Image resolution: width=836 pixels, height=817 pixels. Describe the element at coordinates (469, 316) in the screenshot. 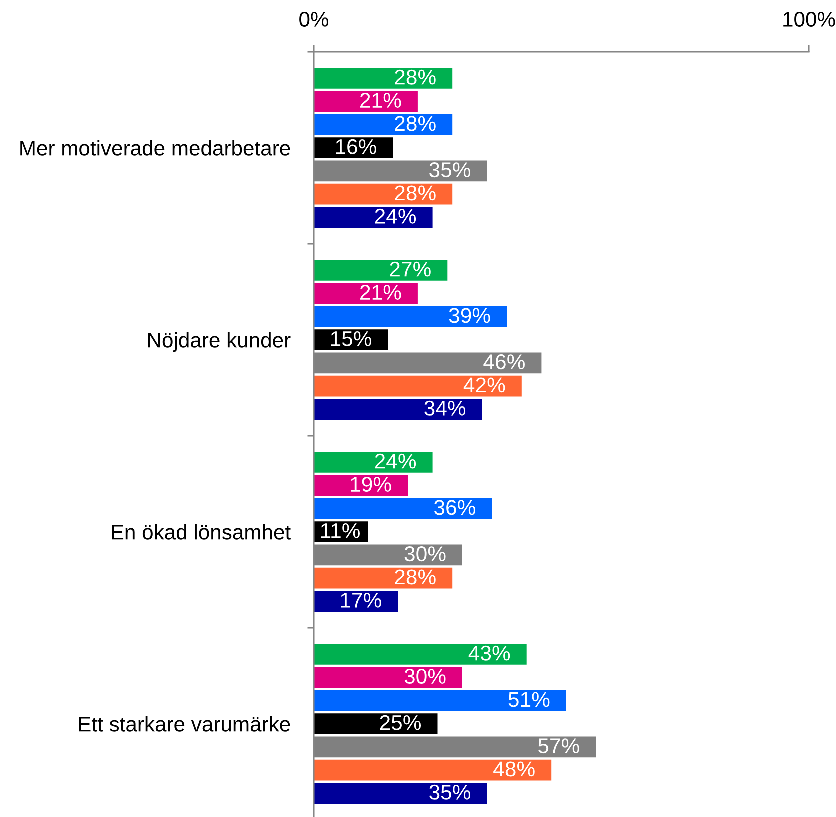

I see `data-label: 39%` at that location.